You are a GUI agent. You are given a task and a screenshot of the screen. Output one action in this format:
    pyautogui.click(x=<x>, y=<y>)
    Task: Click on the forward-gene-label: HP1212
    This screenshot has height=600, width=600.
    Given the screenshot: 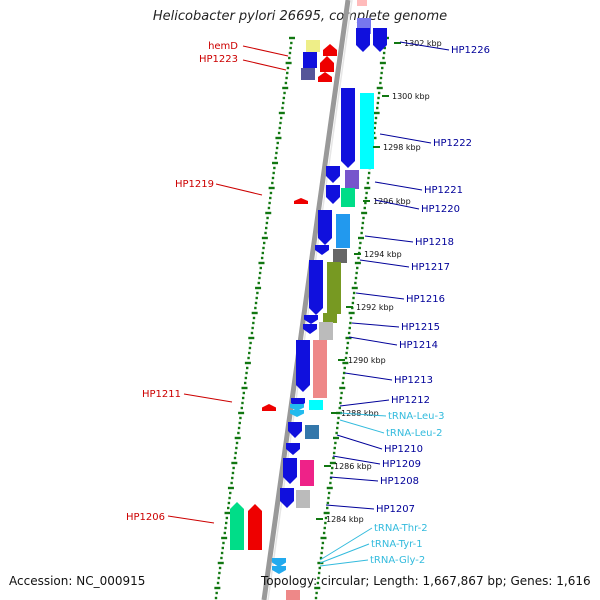 What is the action you would take?
    pyautogui.click(x=410, y=400)
    